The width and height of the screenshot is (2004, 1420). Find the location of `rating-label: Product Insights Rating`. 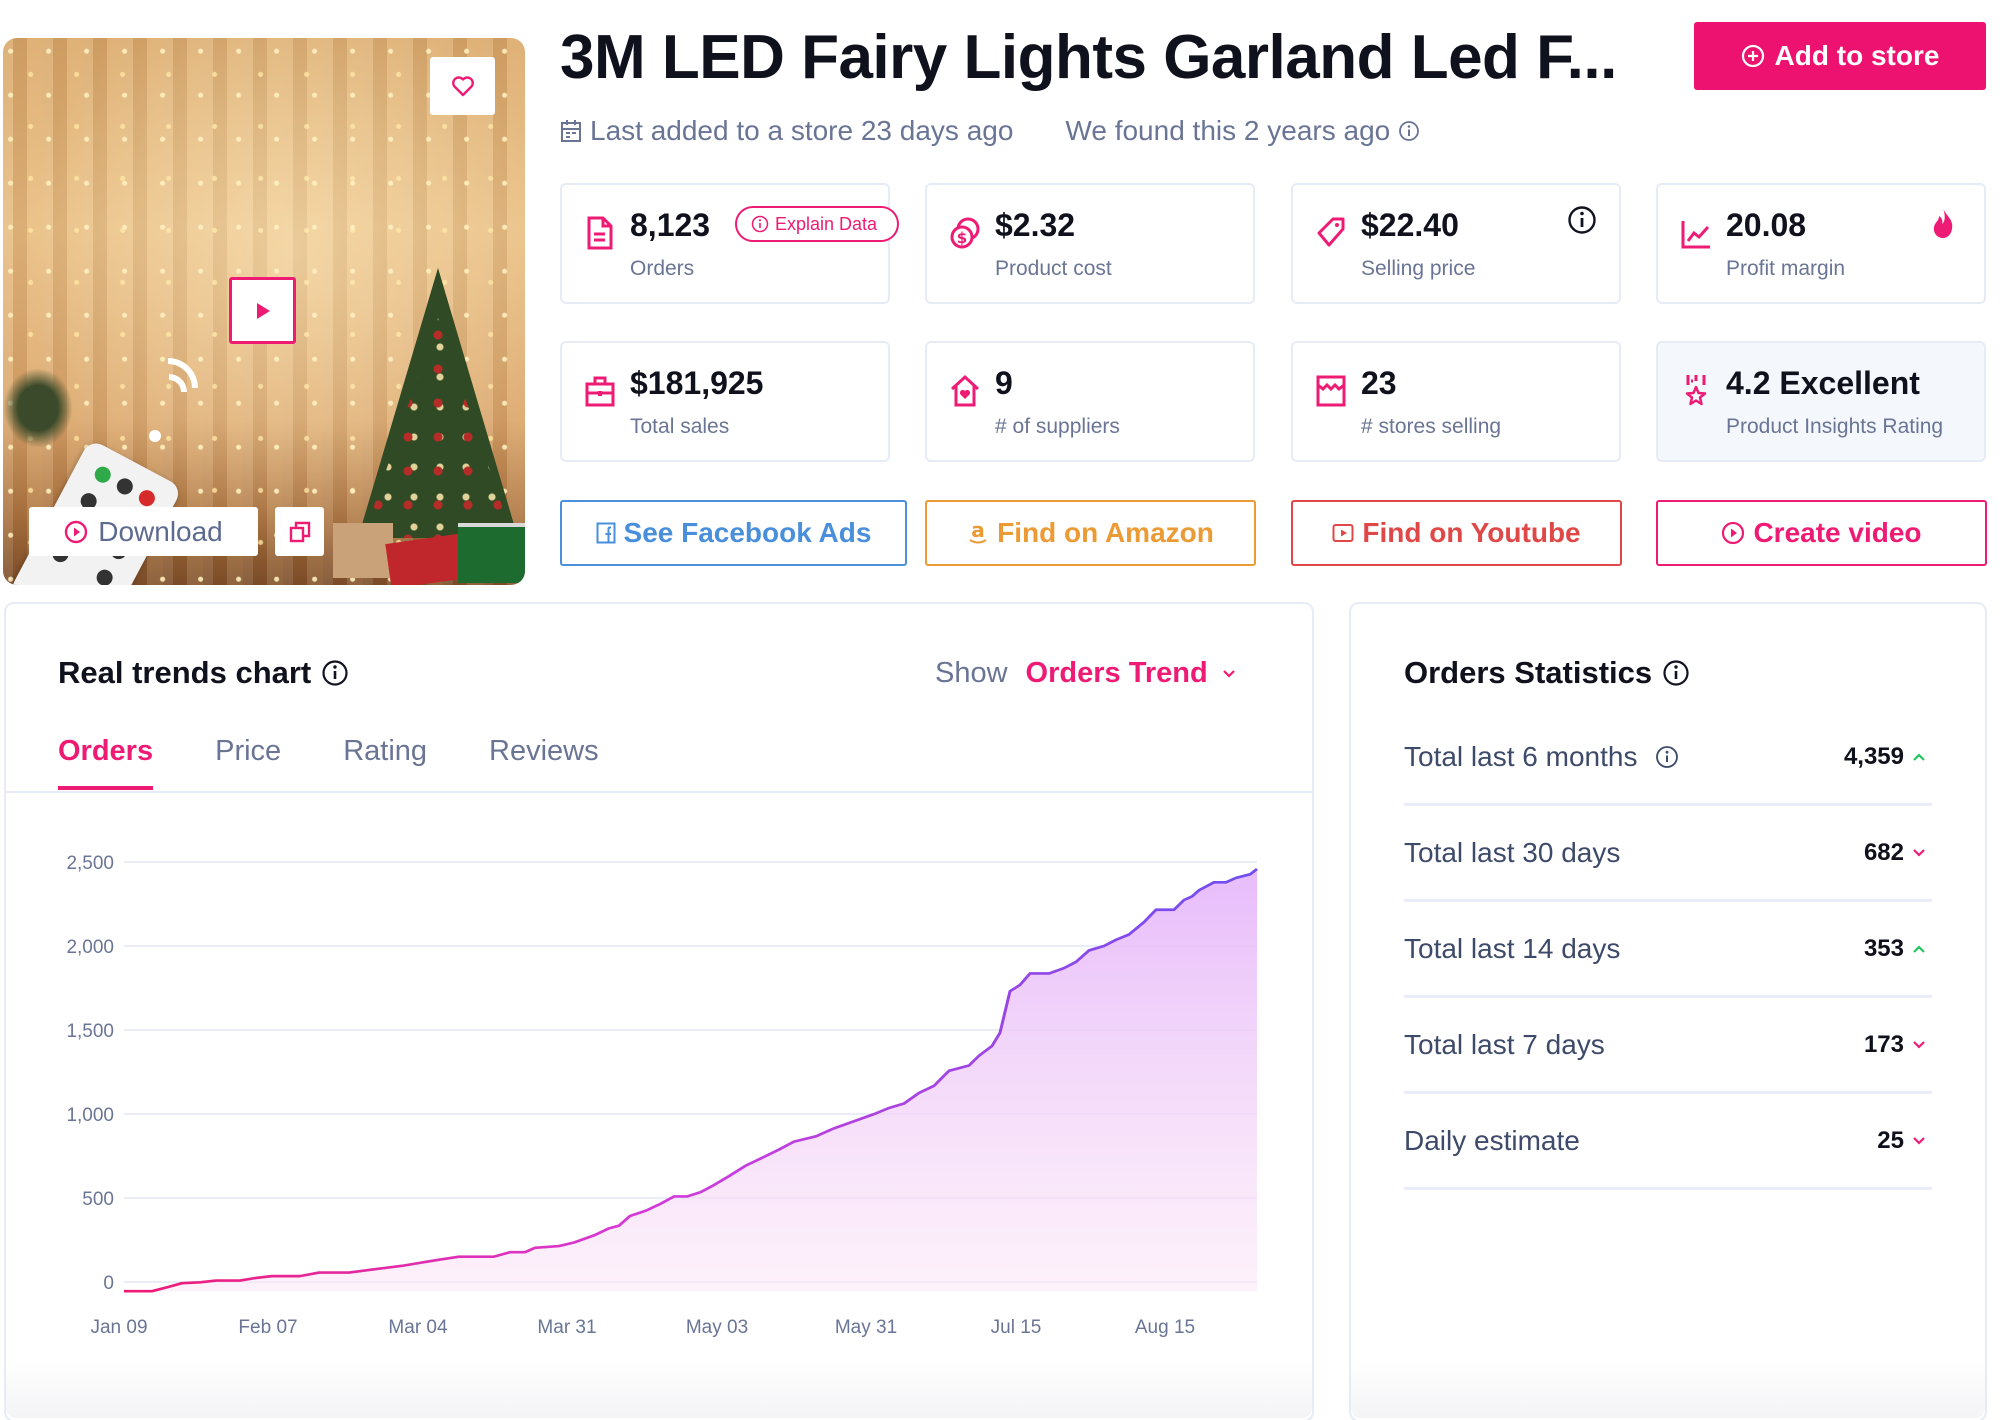

rating-label: Product Insights Rating is located at coordinates (1835, 426).